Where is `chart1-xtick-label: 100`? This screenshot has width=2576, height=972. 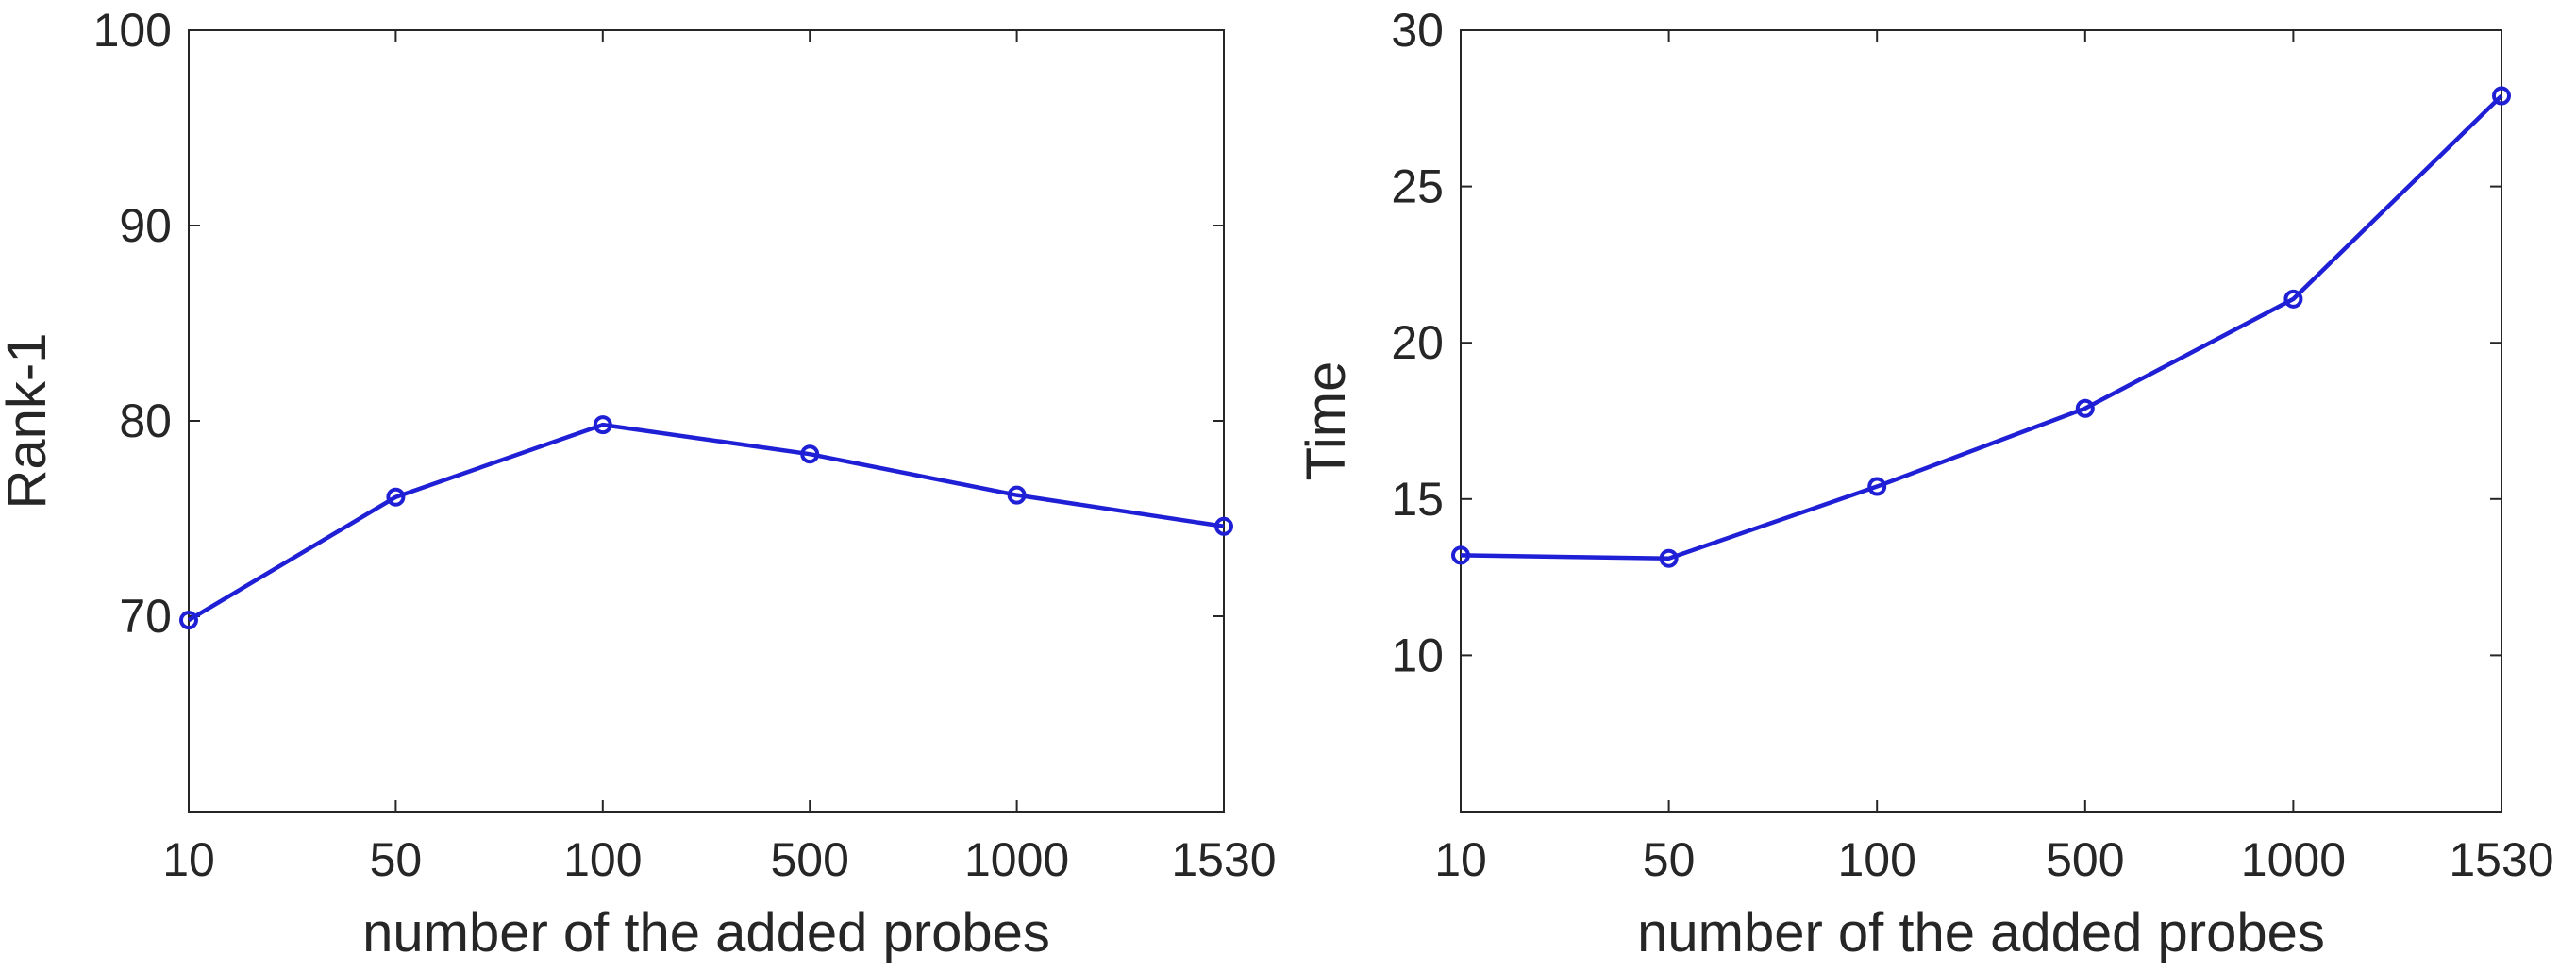 chart1-xtick-label: 100 is located at coordinates (1876, 859).